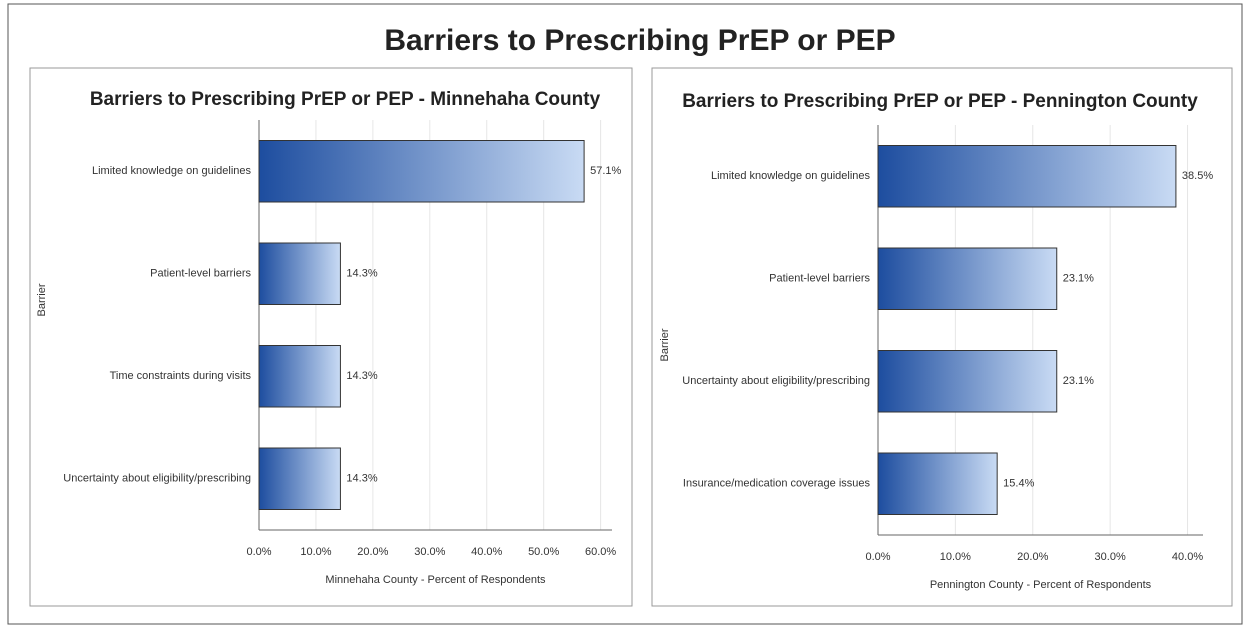 Image resolution: width=1248 pixels, height=628 pixels. What do you see at coordinates (639, 40) in the screenshot?
I see `main-title: Barriers to Prescribing PrEP or PEP` at bounding box center [639, 40].